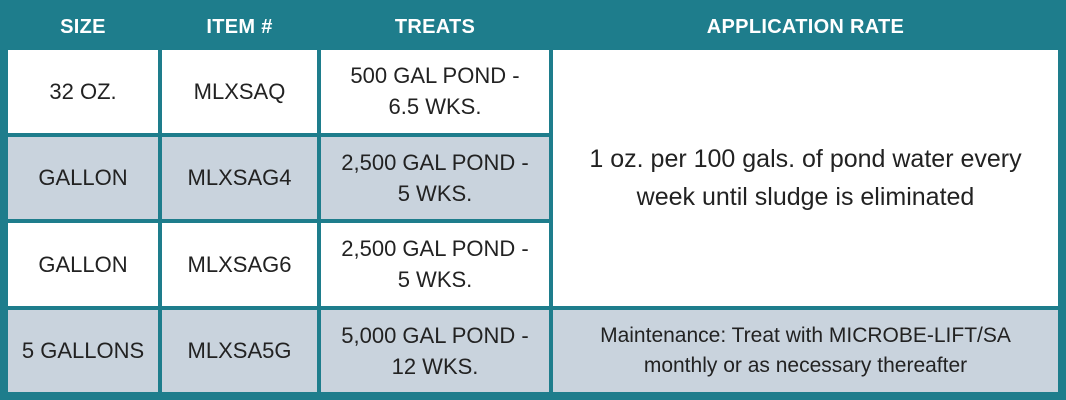 This screenshot has height=400, width=1066. I want to click on rate-line-1: 1 oz. per 100 gals. of pond water every, so click(805, 158).